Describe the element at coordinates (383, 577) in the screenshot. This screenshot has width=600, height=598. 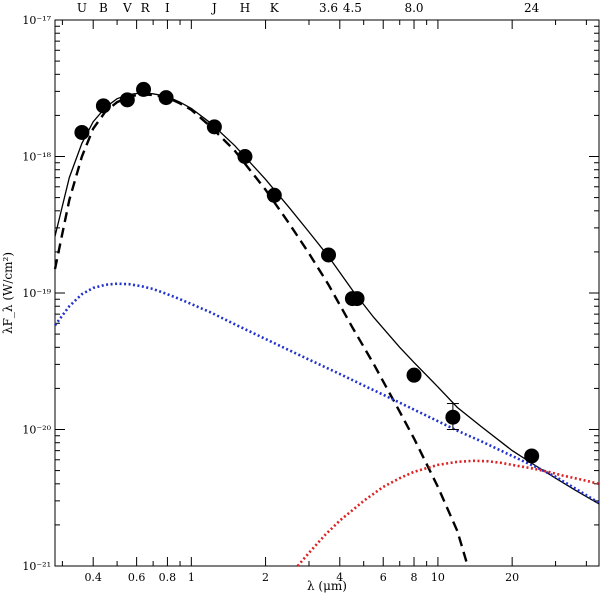
I see `x-tick-label: 6` at that location.